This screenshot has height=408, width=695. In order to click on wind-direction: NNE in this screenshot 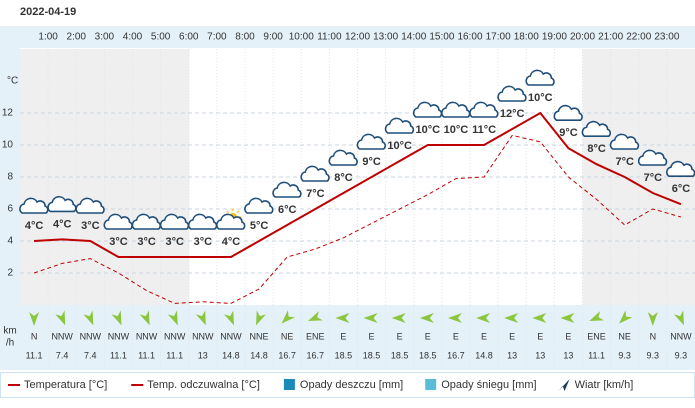, I will do `click(259, 336)`.